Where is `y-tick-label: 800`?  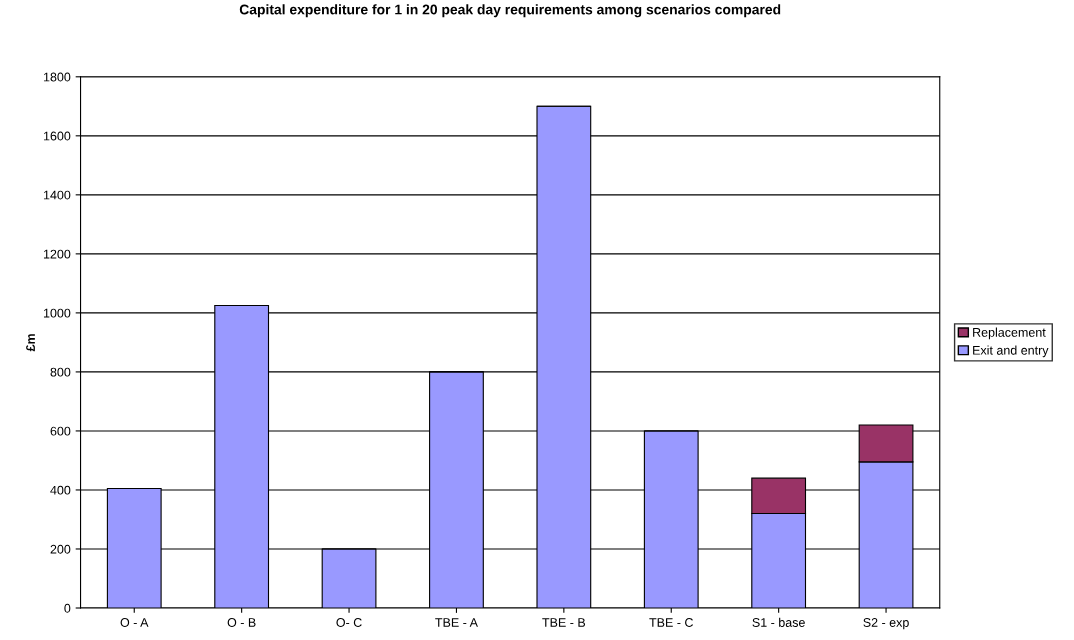
y-tick-label: 800 is located at coordinates (60, 372).